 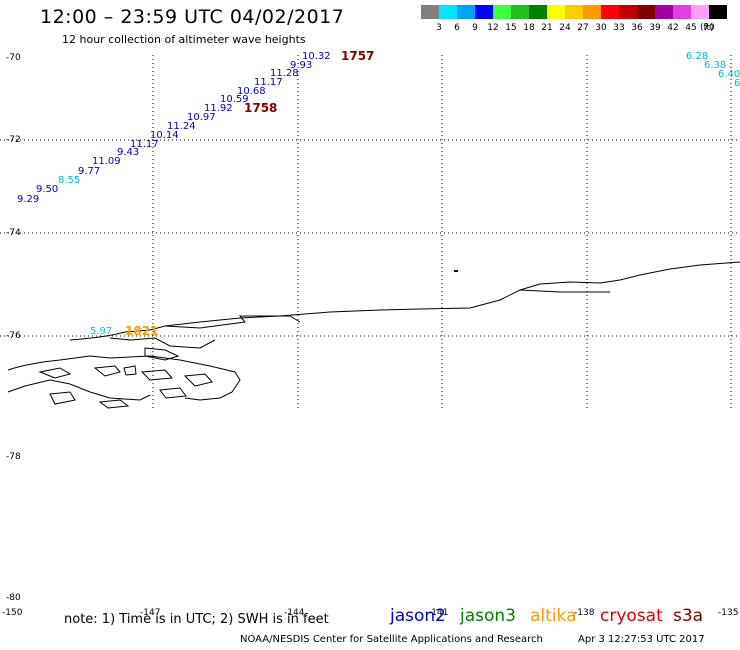 What do you see at coordinates (13, 457) in the screenshot?
I see `lat-label: -78` at bounding box center [13, 457].